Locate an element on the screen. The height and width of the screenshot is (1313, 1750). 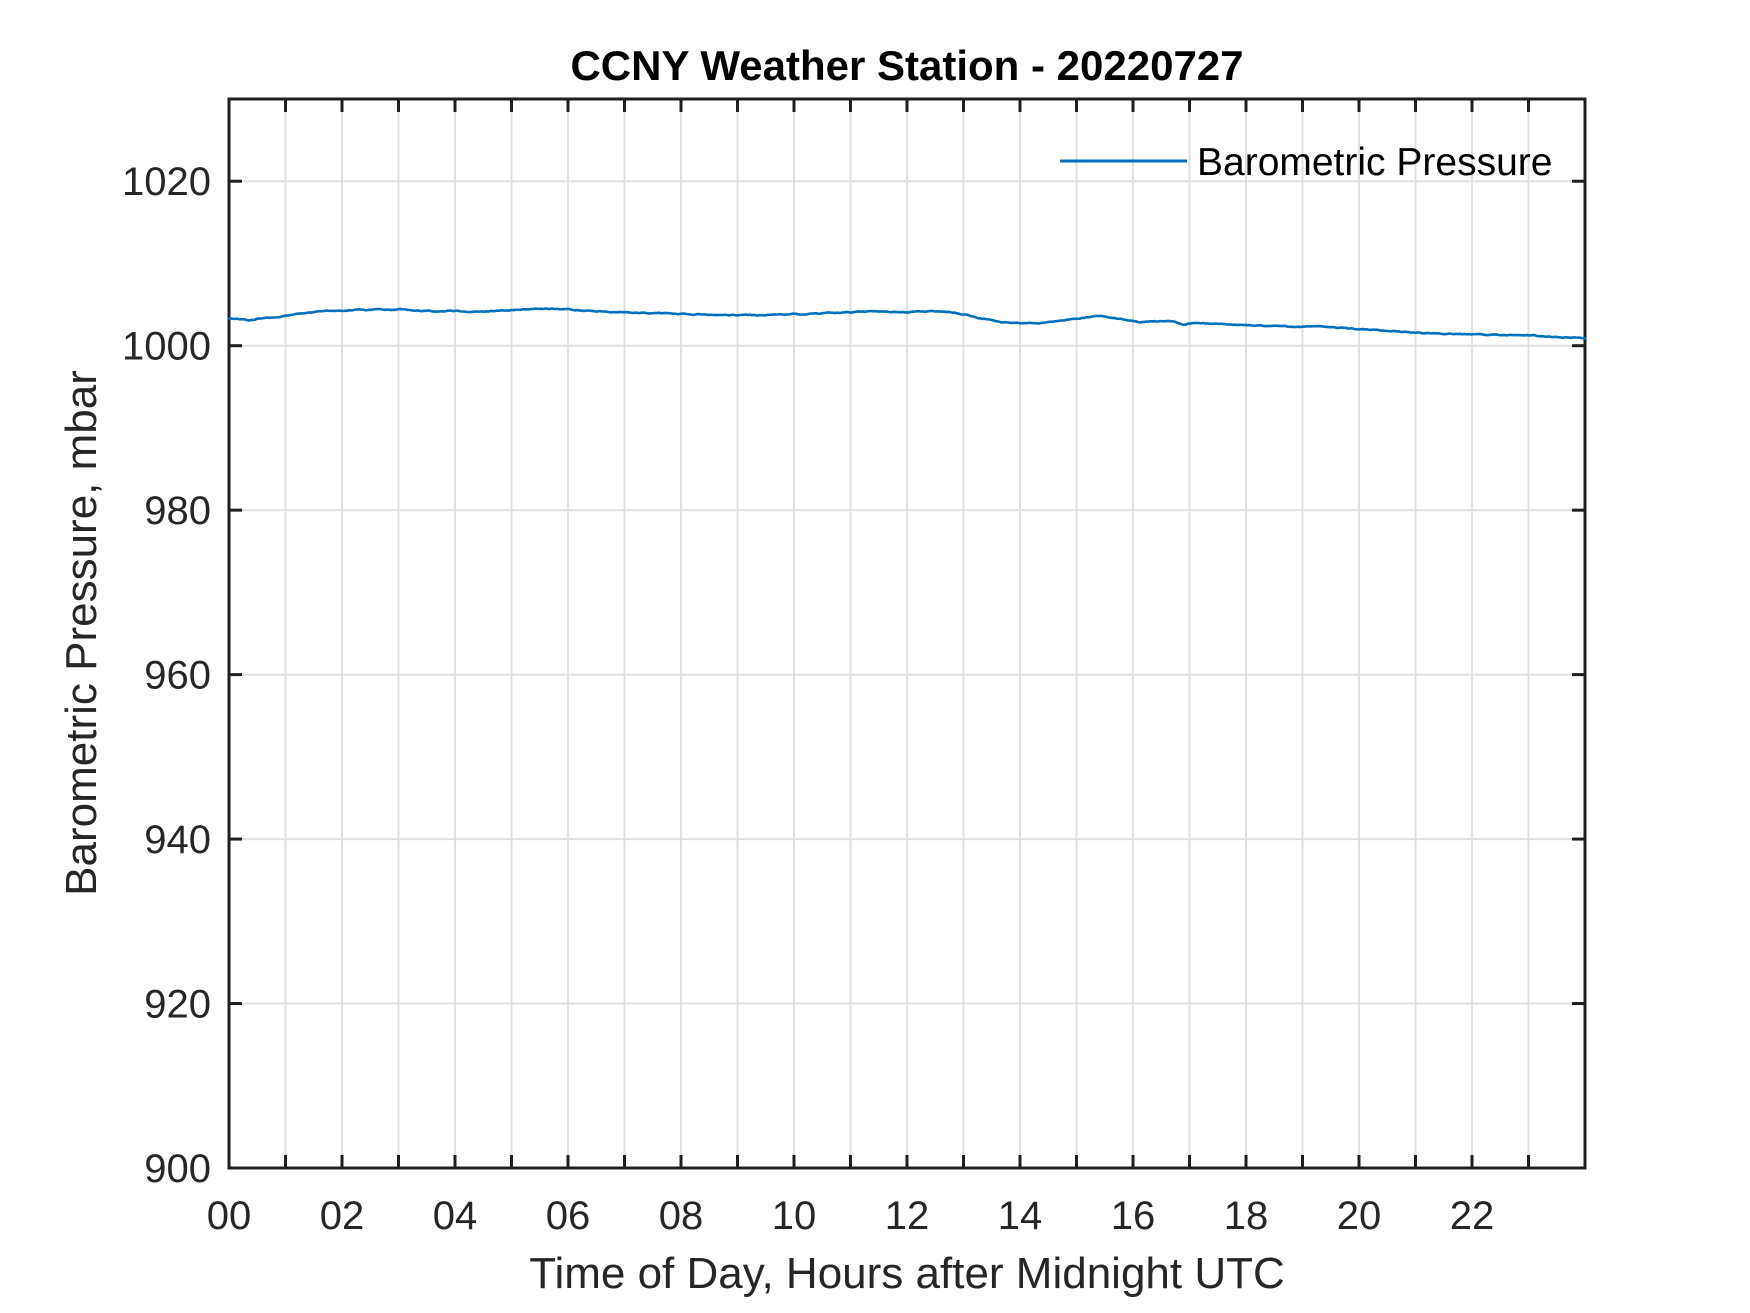
pressure-line is located at coordinates (907, 323).